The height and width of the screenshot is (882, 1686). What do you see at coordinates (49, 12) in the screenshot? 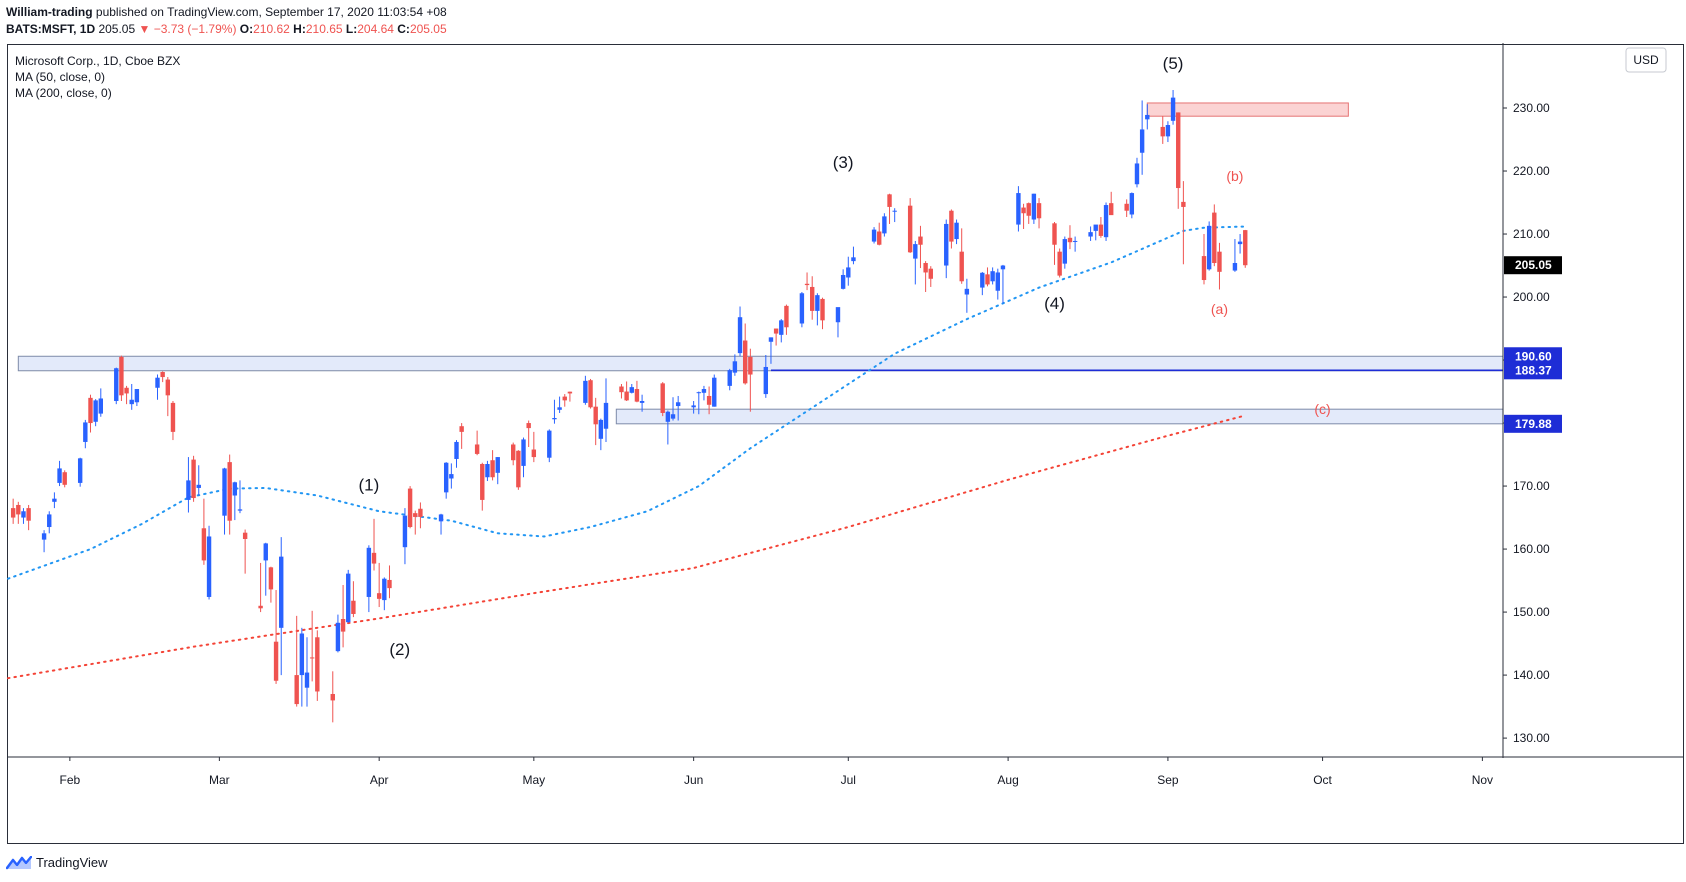
I see `author-name: William-trading` at bounding box center [49, 12].